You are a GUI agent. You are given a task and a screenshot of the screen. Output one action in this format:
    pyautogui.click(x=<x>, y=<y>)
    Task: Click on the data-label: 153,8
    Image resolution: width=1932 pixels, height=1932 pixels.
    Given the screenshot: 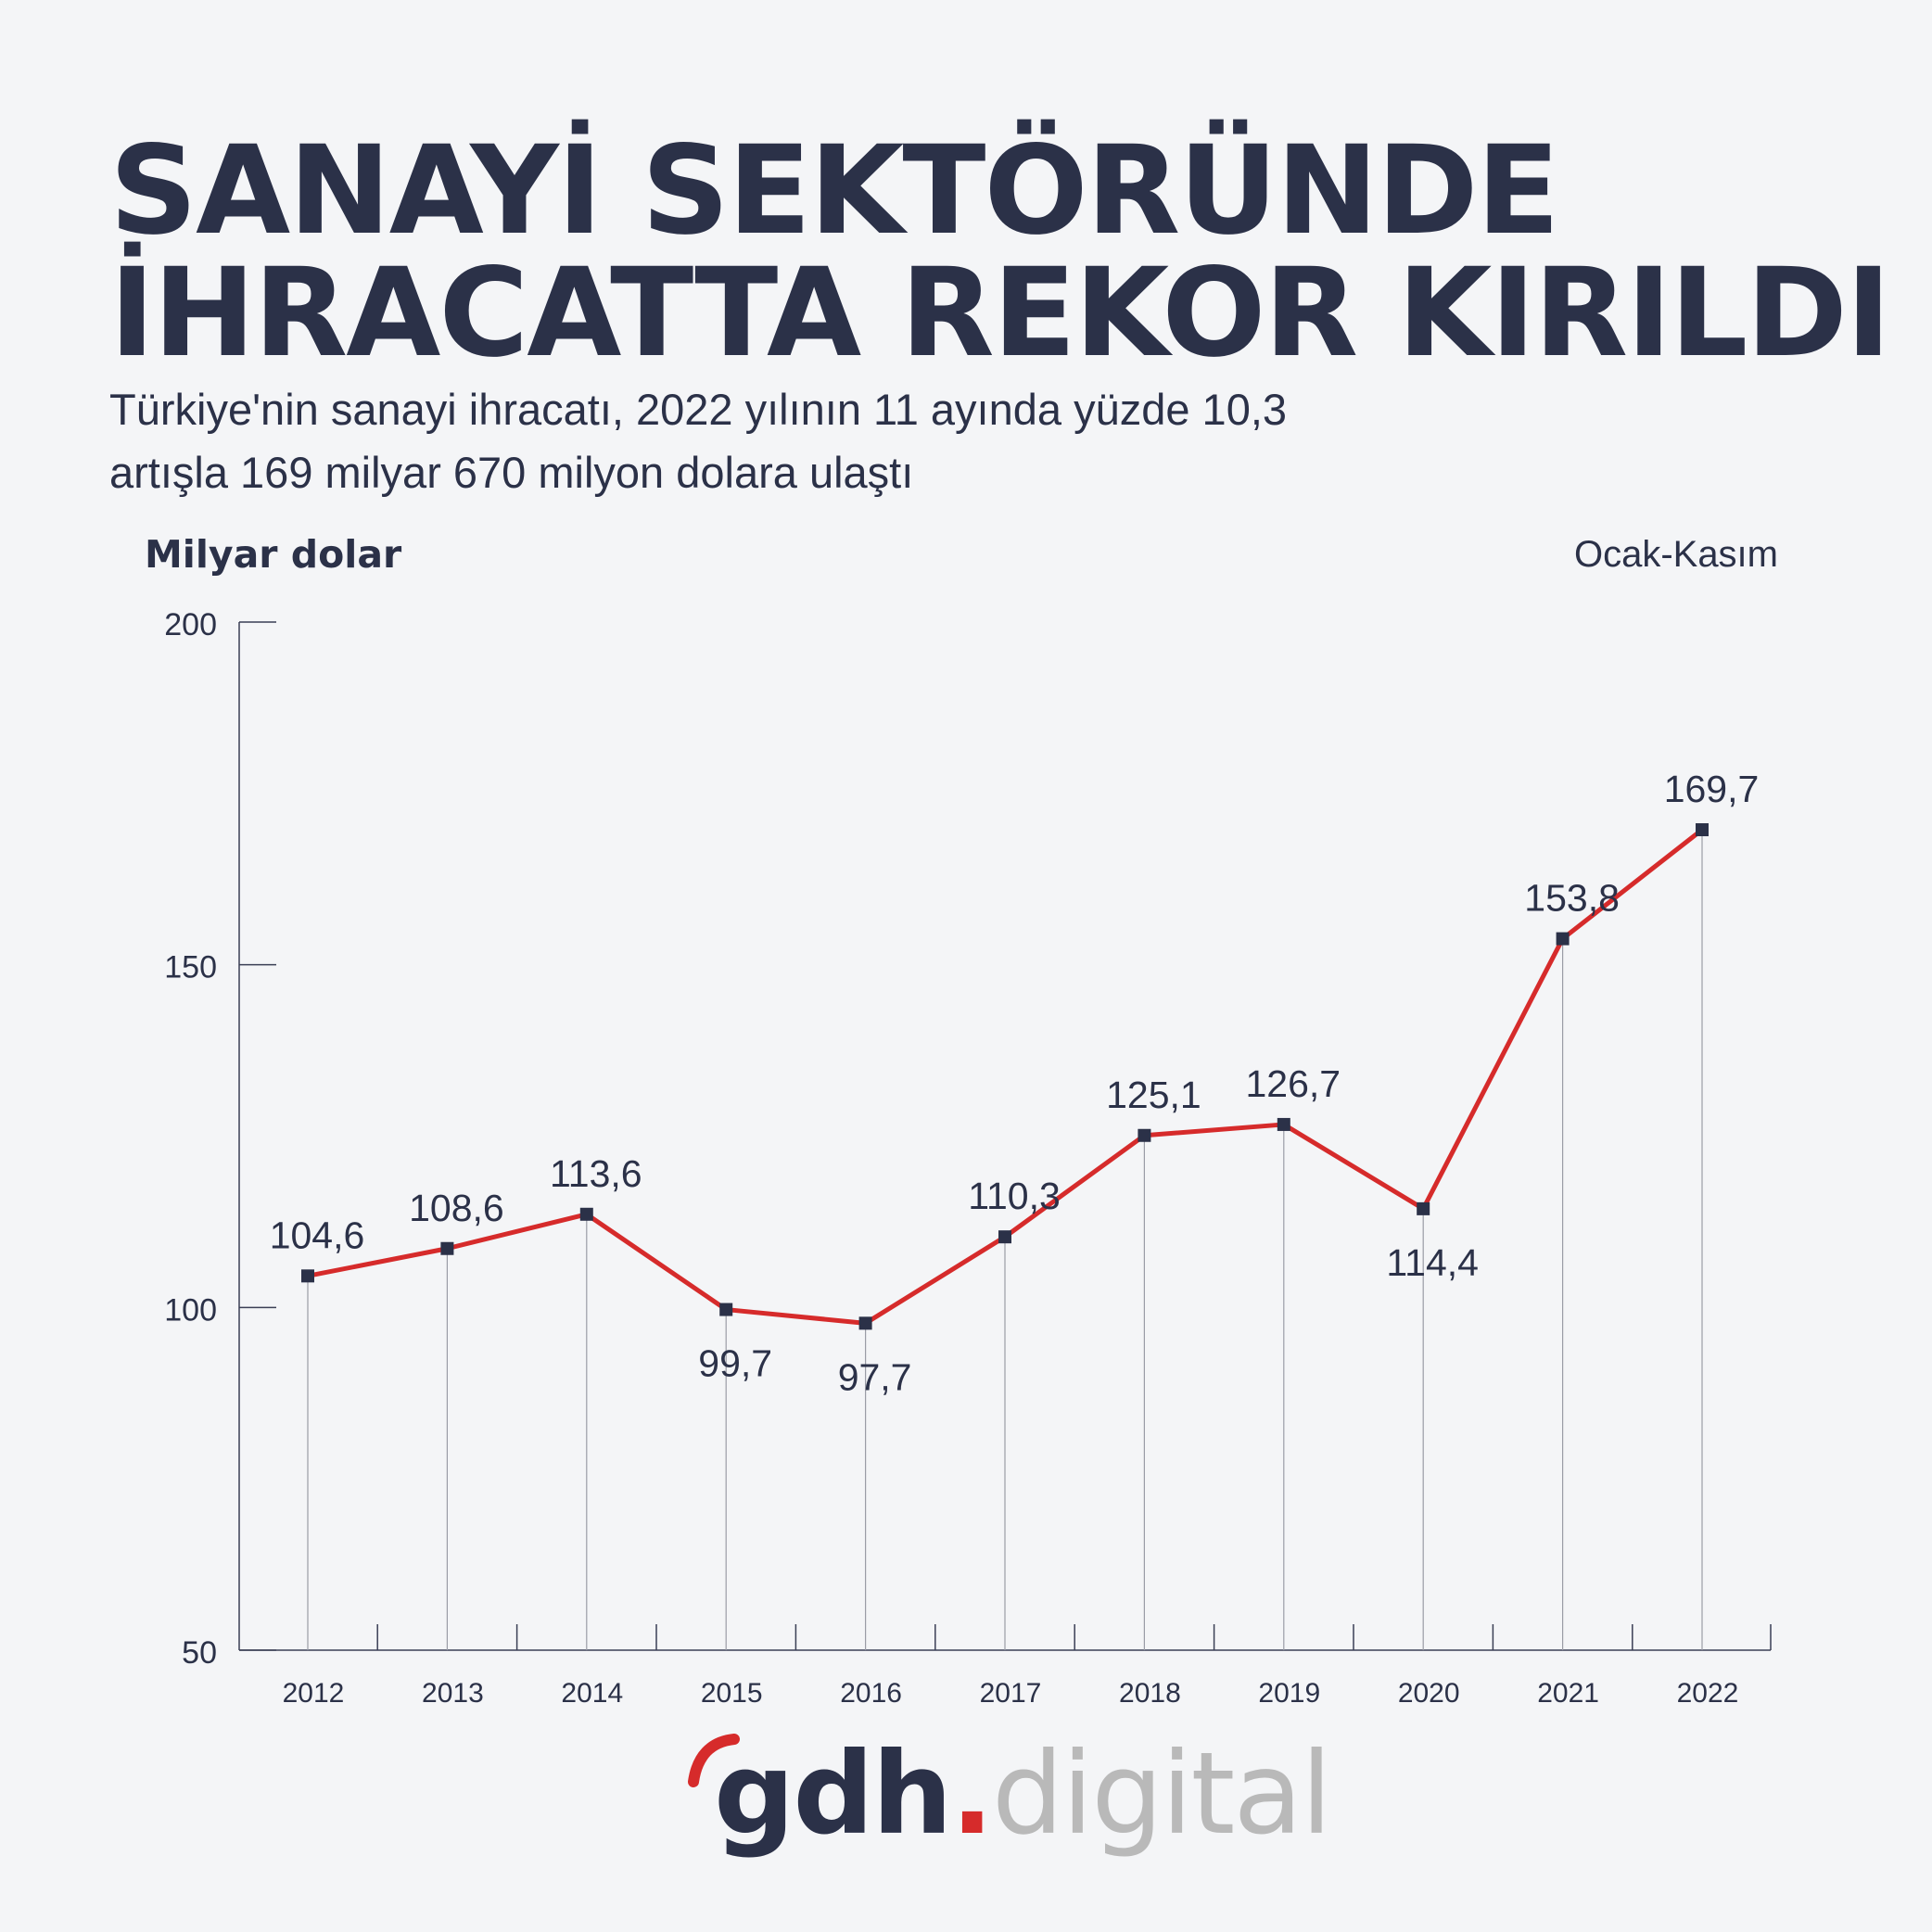 What is the action you would take?
    pyautogui.click(x=1572, y=898)
    